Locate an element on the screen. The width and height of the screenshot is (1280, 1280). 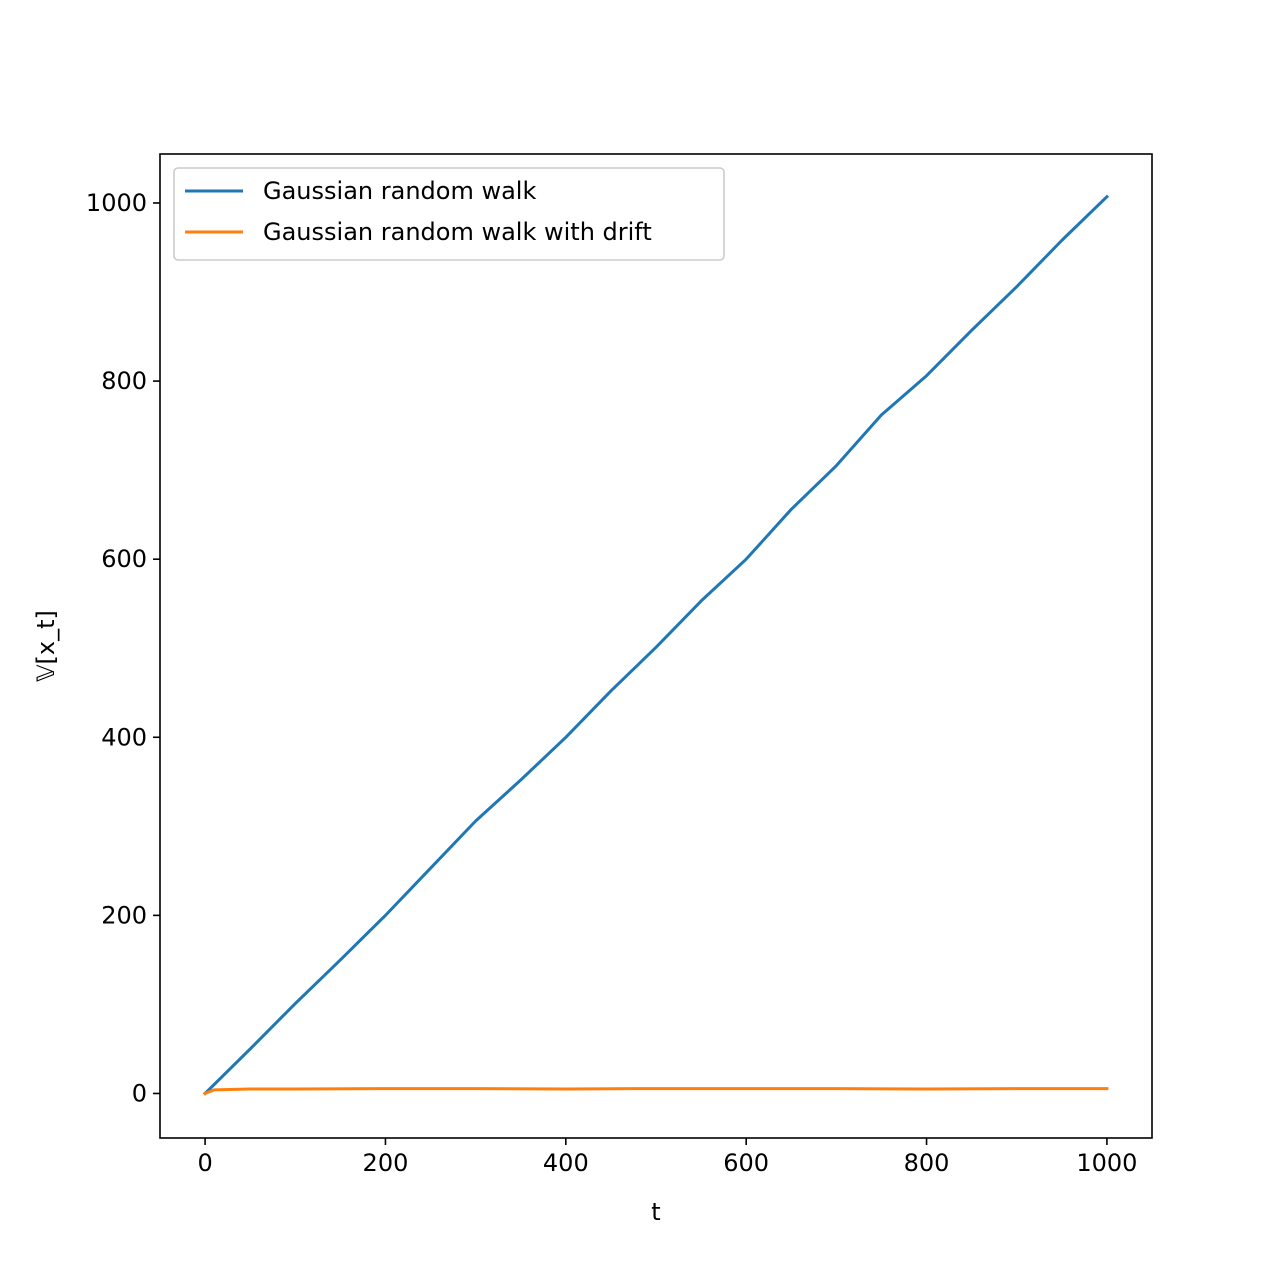
x-tick-label: 1000 is located at coordinates (1106, 1163).